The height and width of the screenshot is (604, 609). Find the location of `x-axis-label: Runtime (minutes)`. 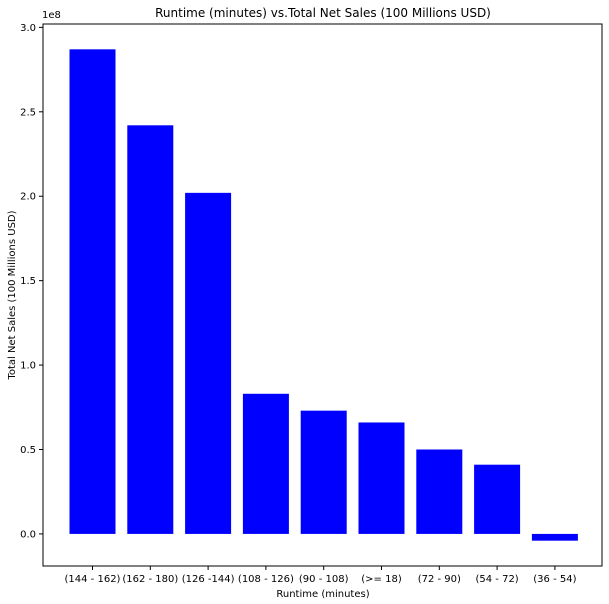

x-axis-label: Runtime (minutes) is located at coordinates (322, 594).